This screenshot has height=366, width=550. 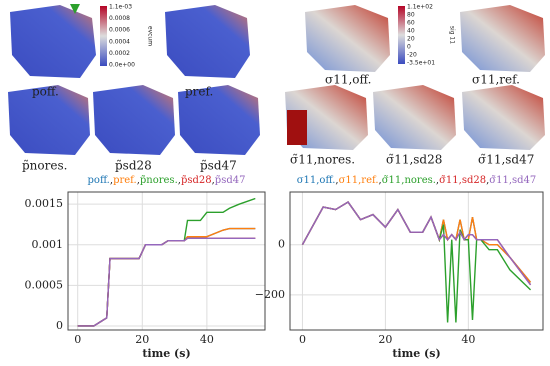 What do you see at coordinates (196, 180) in the screenshot?
I see `legend-entry: p̃sd28` at bounding box center [196, 180].